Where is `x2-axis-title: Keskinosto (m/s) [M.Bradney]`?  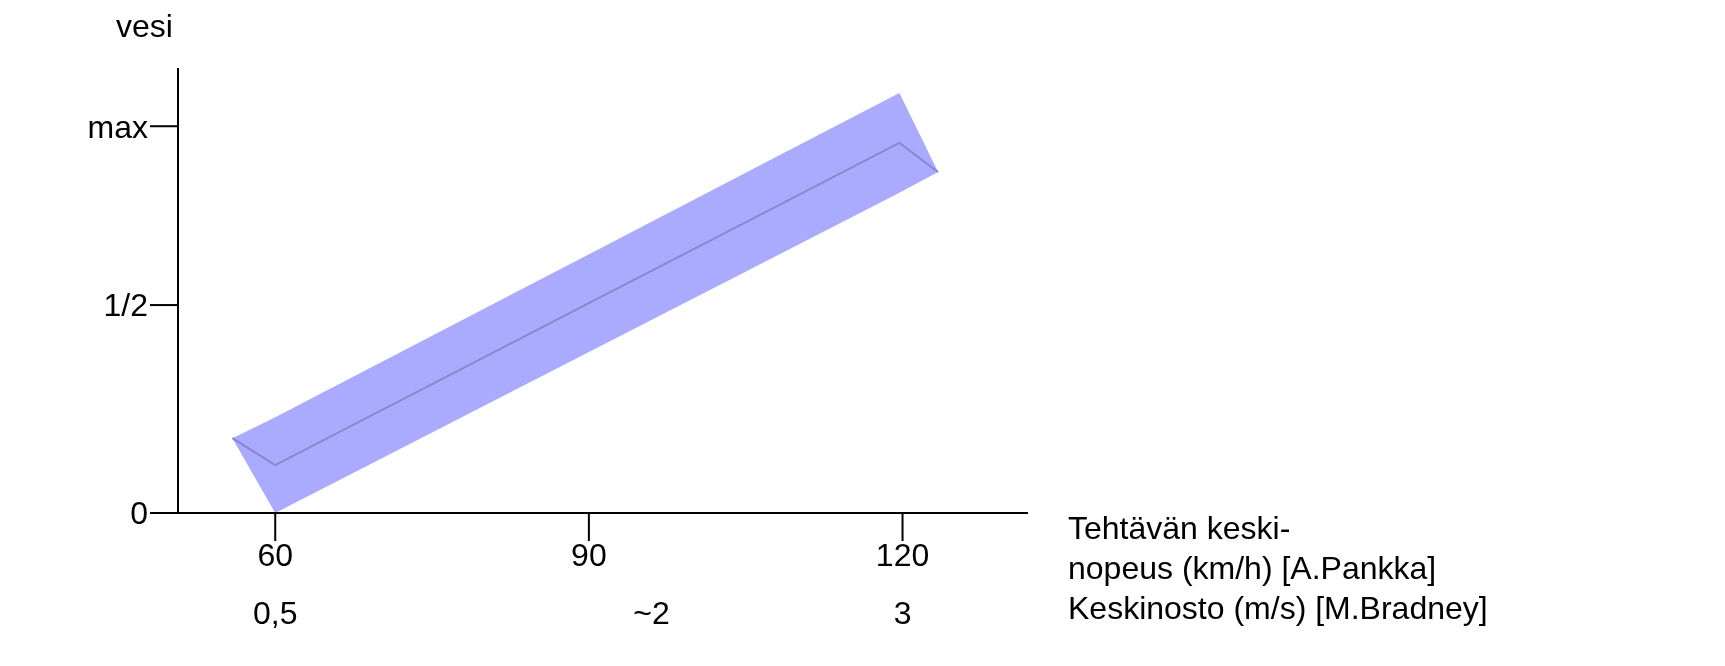
x2-axis-title: Keskinosto (m/s) [M.Bradney] is located at coordinates (1278, 608).